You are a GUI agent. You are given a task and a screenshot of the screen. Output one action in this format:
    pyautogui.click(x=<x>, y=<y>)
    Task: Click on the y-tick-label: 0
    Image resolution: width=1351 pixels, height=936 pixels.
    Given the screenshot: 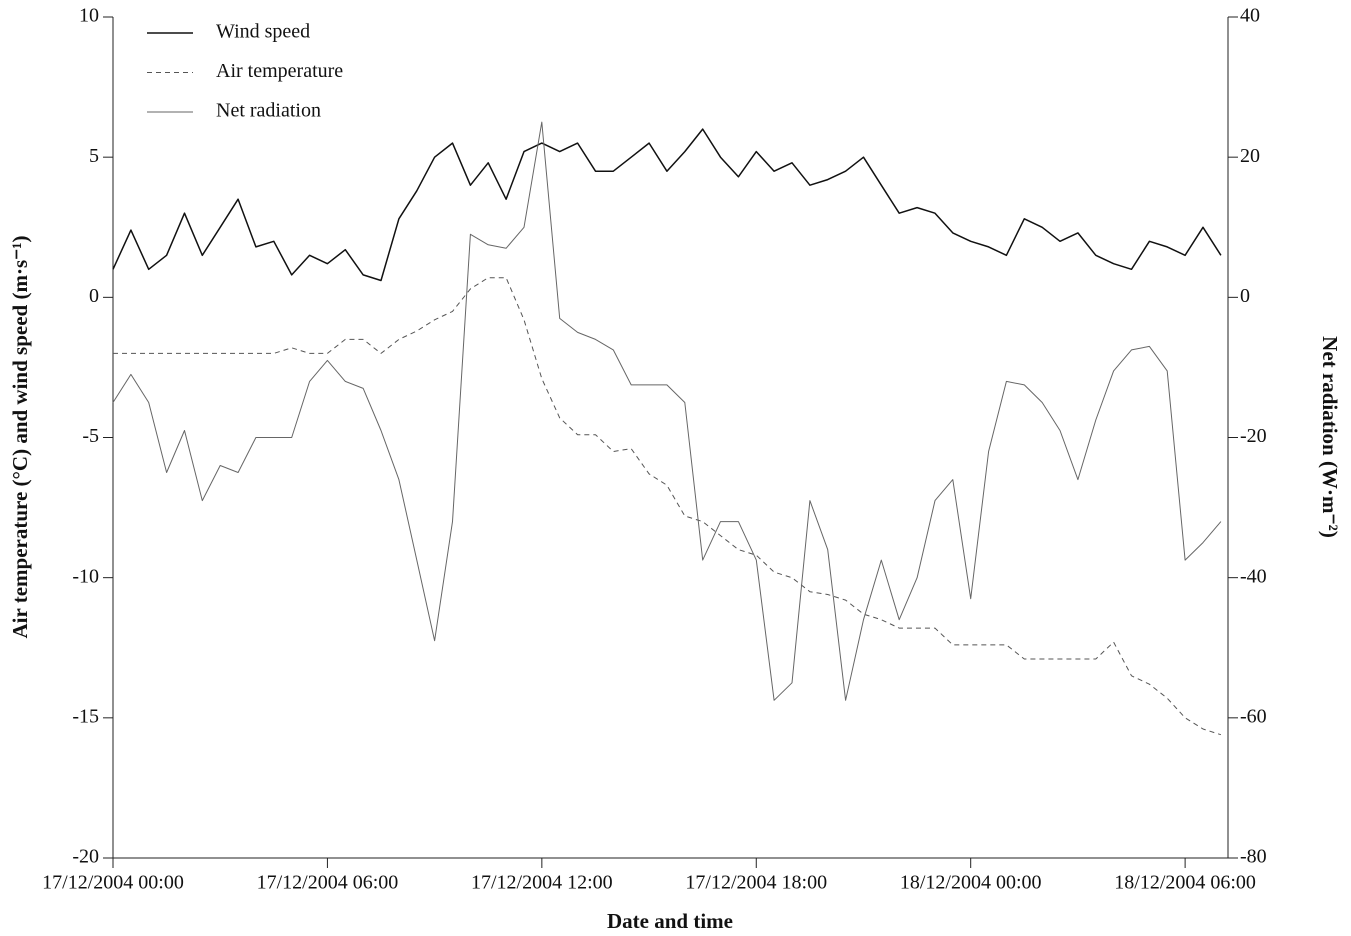 What is the action you would take?
    pyautogui.click(x=94, y=296)
    